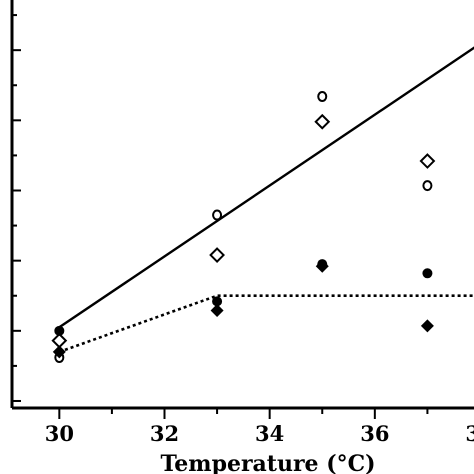 This screenshot has width=474, height=474. I want to click on x-axis-title: Temperature (°C), so click(267, 462).